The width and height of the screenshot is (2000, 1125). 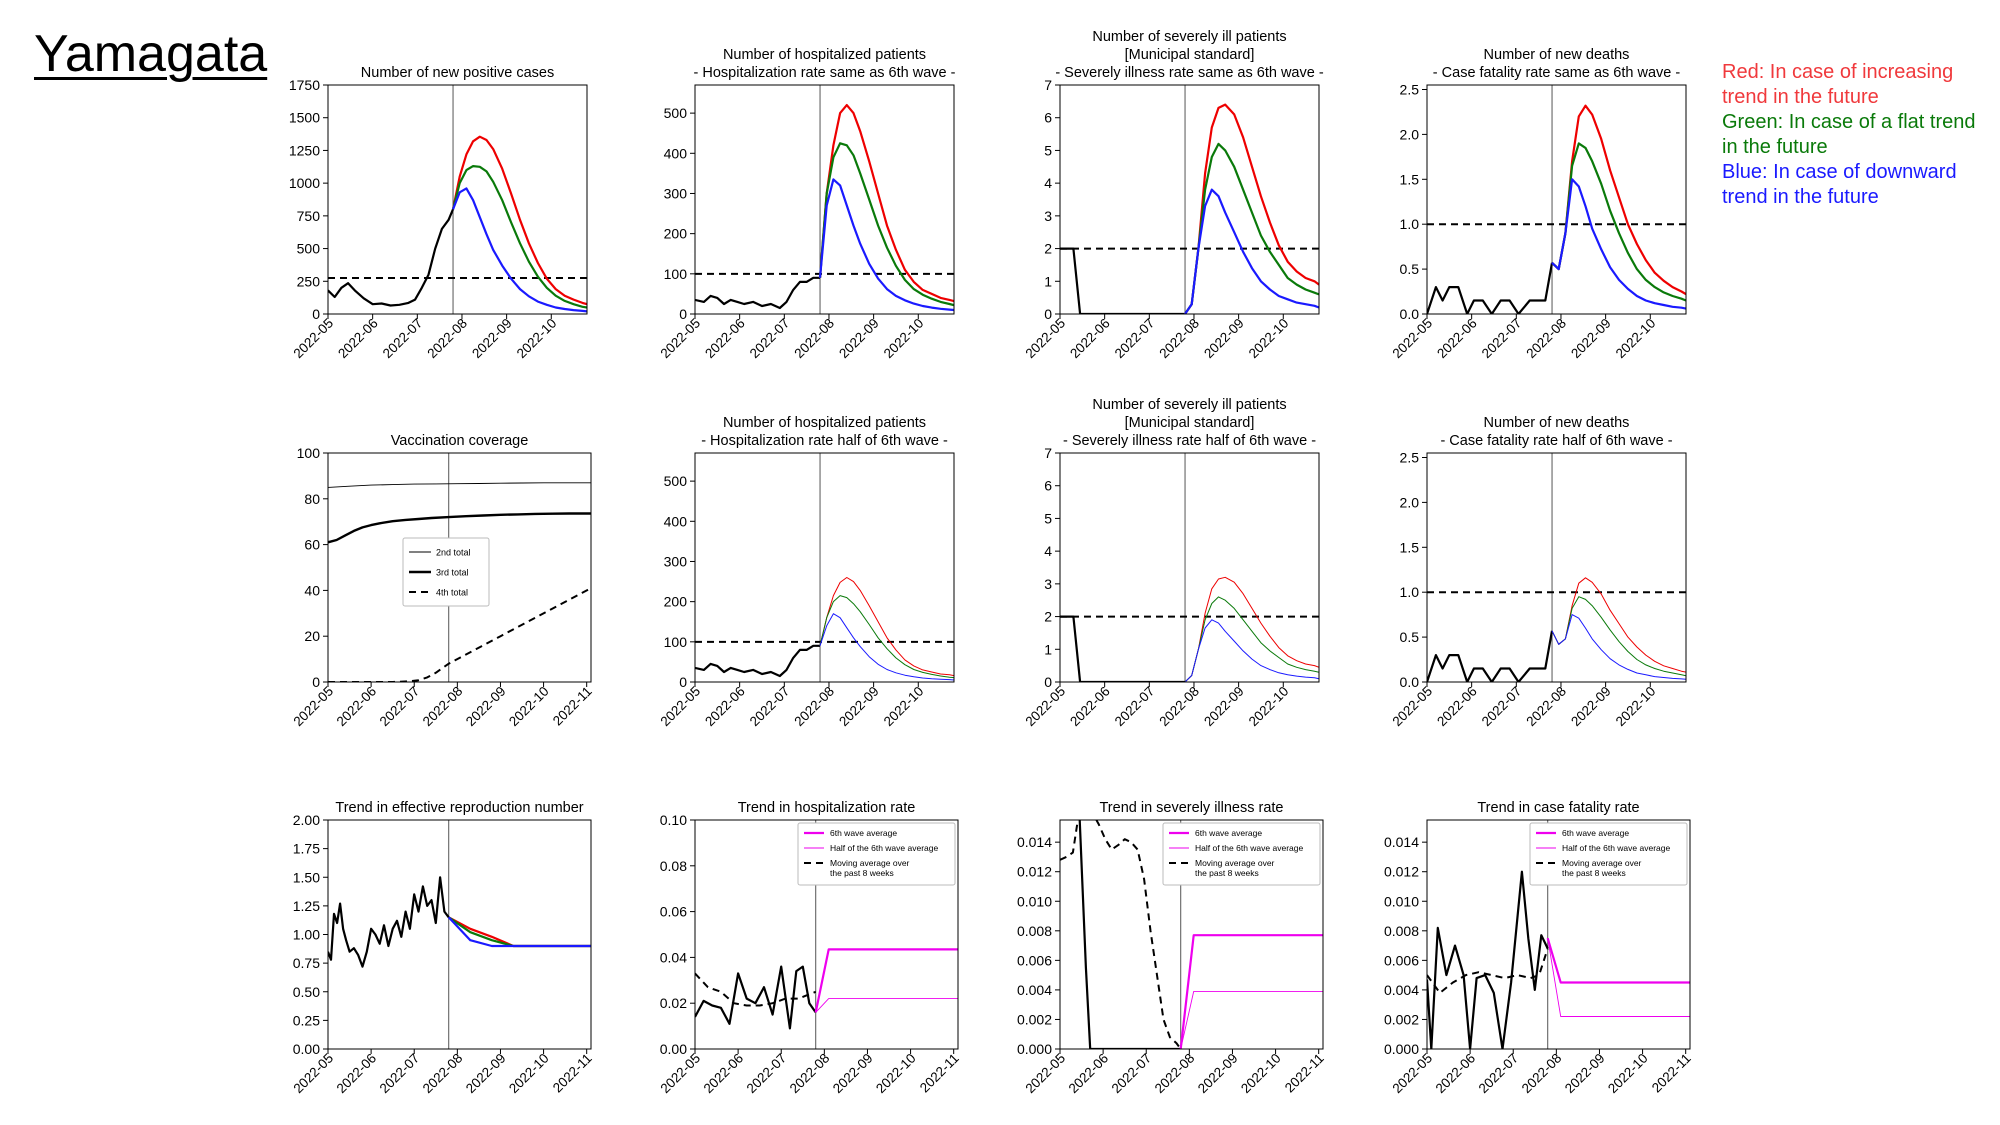 I want to click on y-tick-label: 40, so click(x=312, y=590).